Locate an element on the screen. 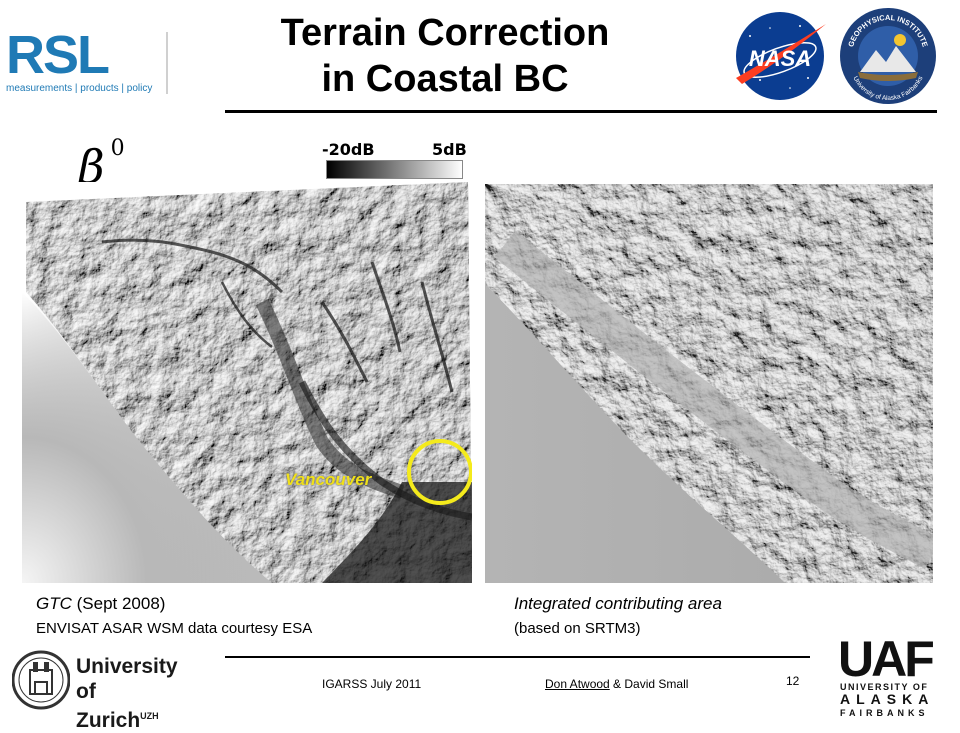 This screenshot has width=960, height=733. left-caption-date: (Sept 2008) is located at coordinates (118, 603).